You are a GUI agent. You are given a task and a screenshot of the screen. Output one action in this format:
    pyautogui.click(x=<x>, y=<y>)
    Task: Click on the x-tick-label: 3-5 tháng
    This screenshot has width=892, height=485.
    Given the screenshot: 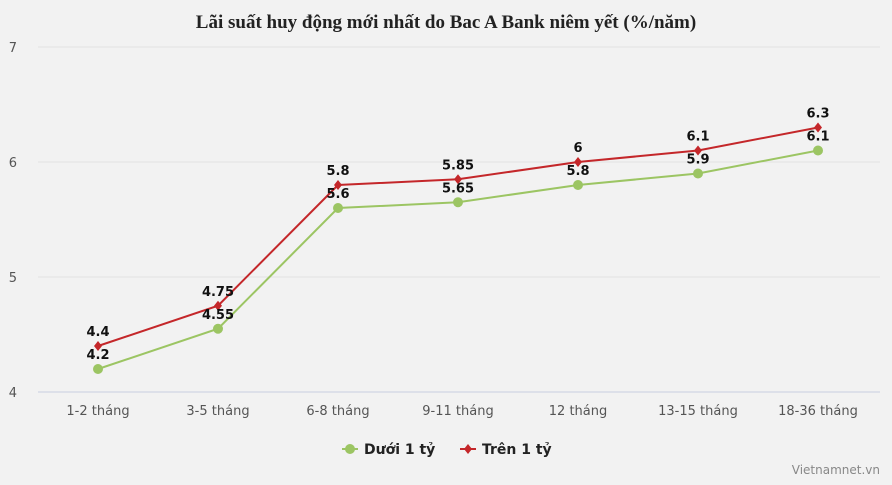 What is the action you would take?
    pyautogui.click(x=217, y=411)
    